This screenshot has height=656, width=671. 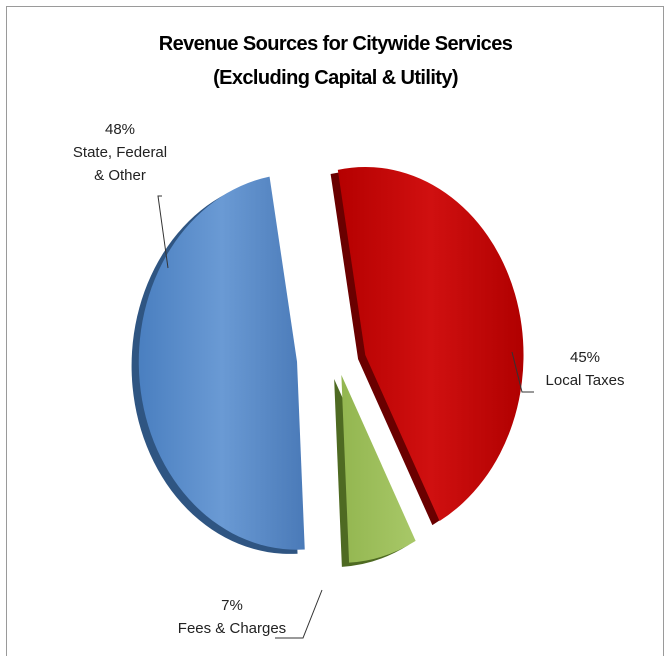 What do you see at coordinates (221, 363) in the screenshot?
I see `pie-slice-state-federal-other` at bounding box center [221, 363].